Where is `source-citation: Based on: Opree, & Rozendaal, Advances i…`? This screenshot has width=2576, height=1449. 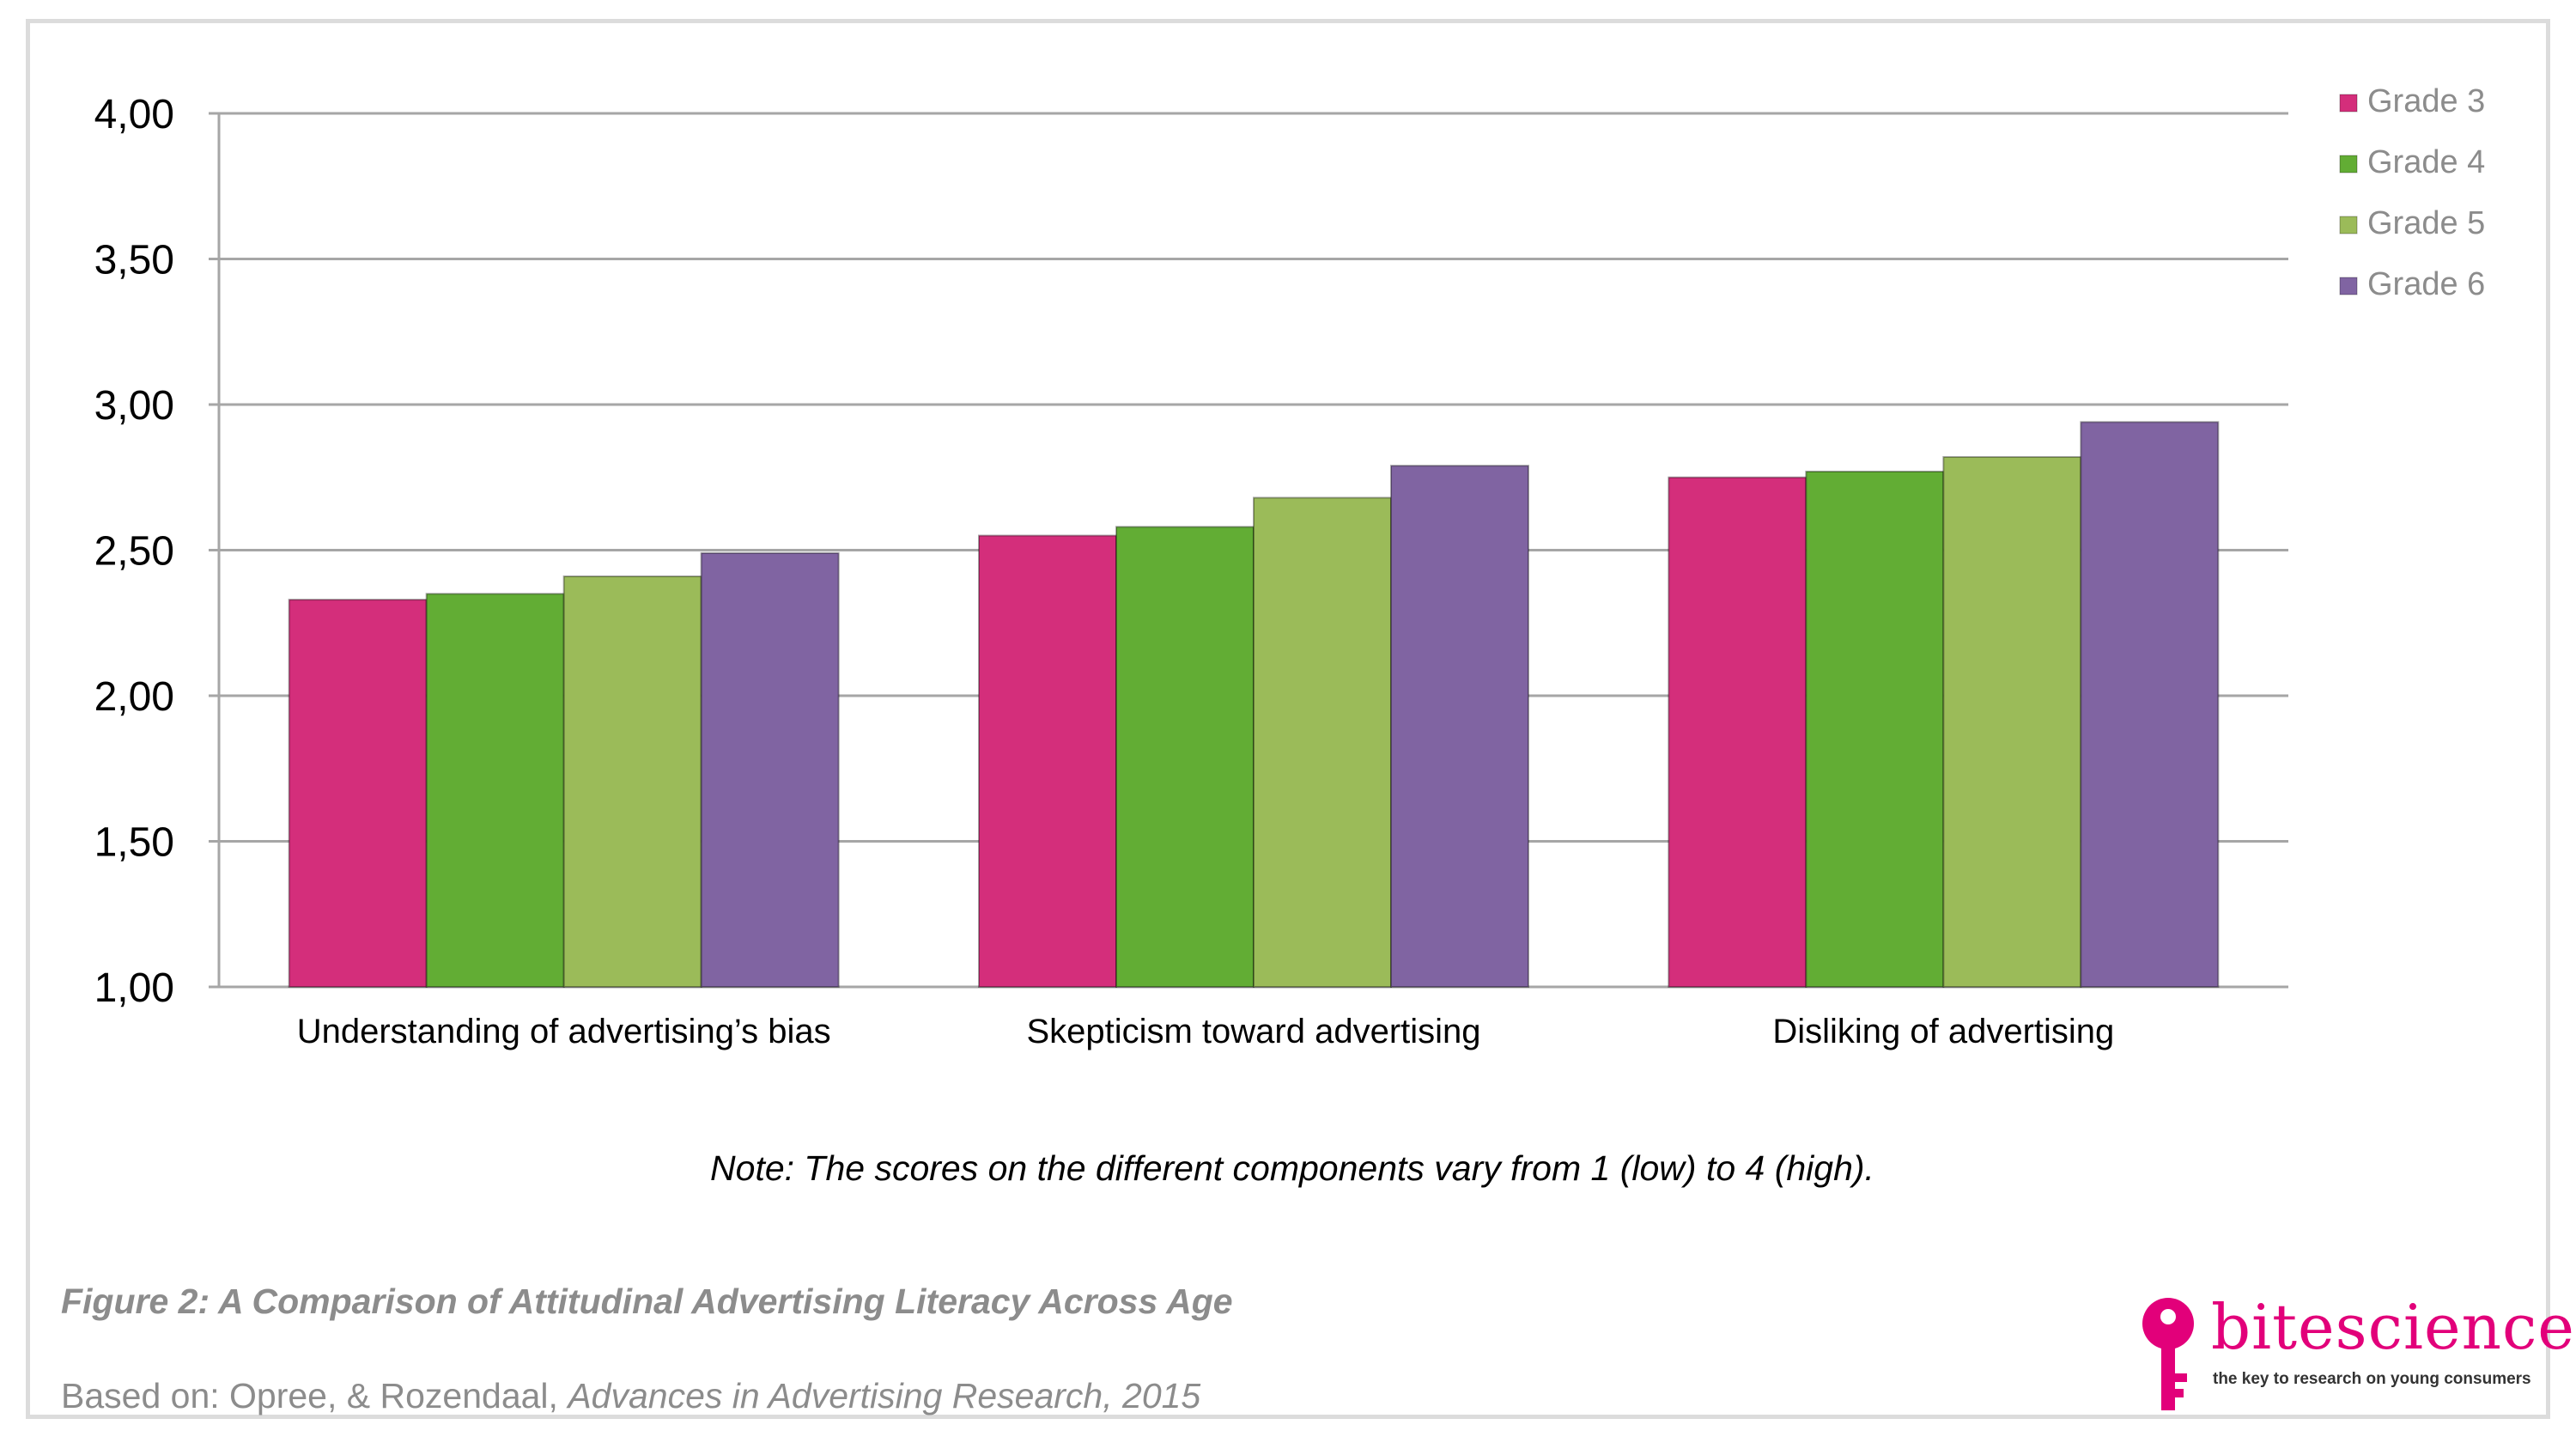
source-citation: Based on: Opree, & Rozendaal, Advances i… is located at coordinates (630, 1396).